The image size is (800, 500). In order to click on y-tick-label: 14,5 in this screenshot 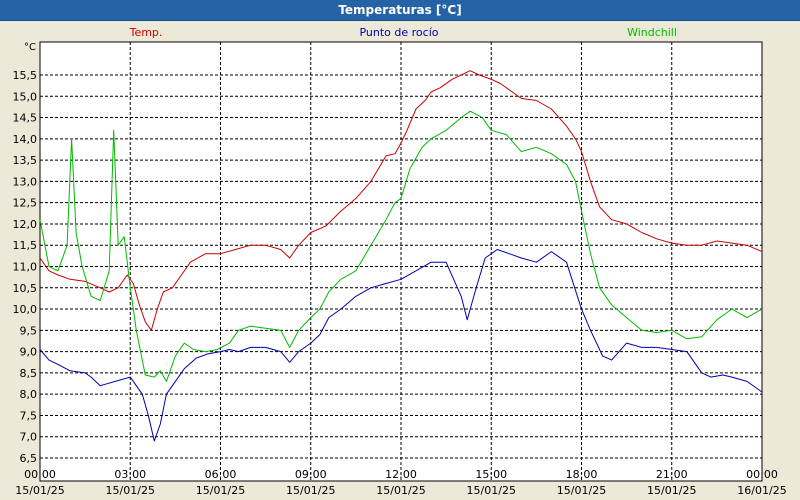, I will do `click(25, 118)`.